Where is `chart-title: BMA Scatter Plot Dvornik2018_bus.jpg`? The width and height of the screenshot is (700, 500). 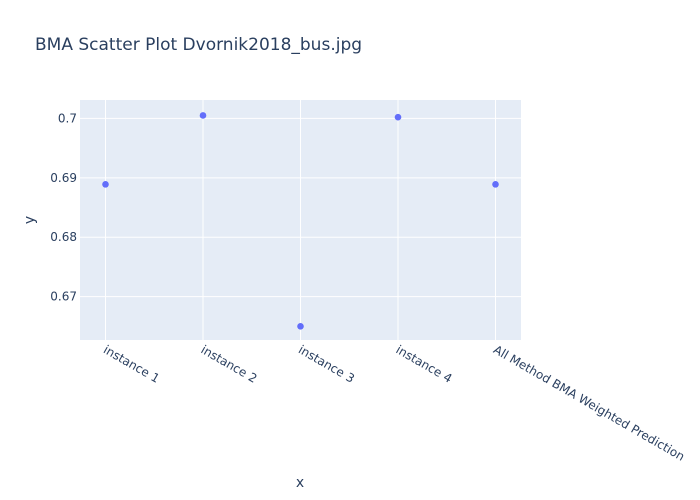 chart-title: BMA Scatter Plot Dvornik2018_bus.jpg is located at coordinates (198, 45).